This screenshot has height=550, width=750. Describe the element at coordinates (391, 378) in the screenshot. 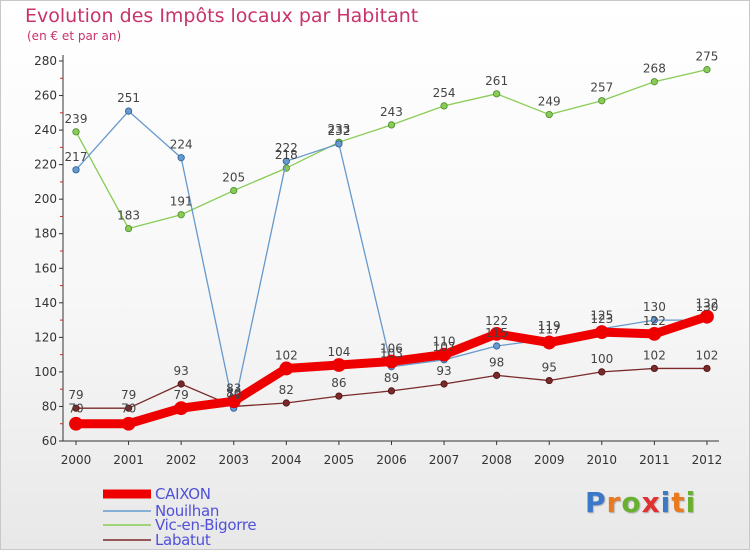

I see `data-label-labatut: 89` at that location.